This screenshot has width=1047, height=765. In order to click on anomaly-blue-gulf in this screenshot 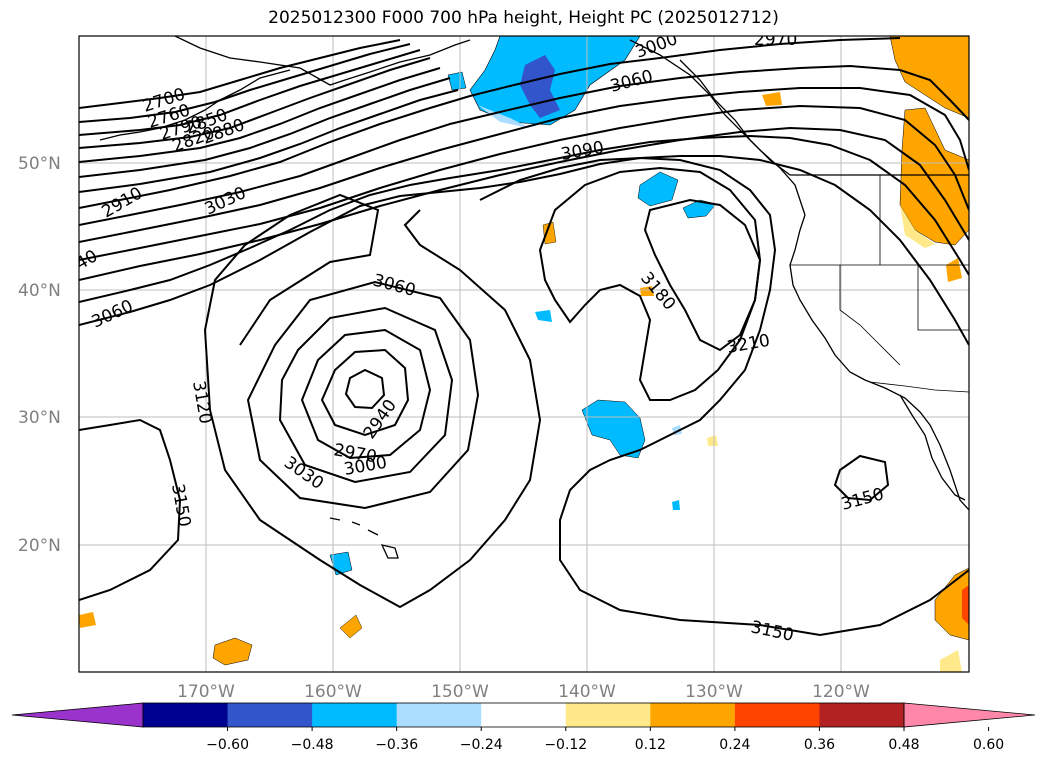, I will do `click(555, 81)`.